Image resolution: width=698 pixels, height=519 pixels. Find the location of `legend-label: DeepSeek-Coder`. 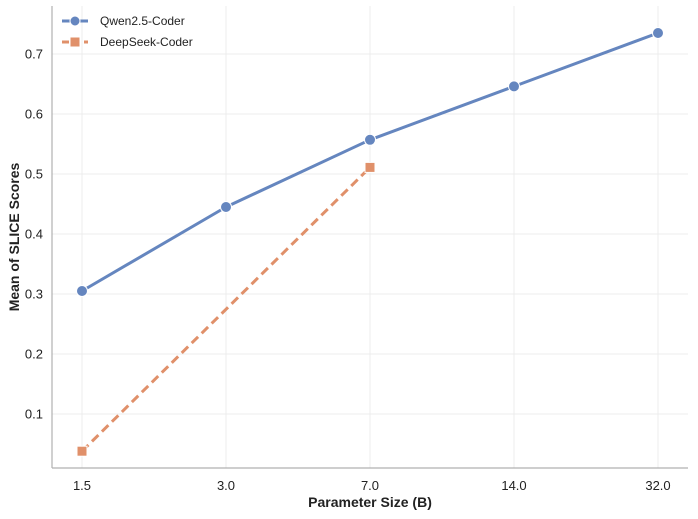

legend-label: DeepSeek-Coder is located at coordinates (146, 42).